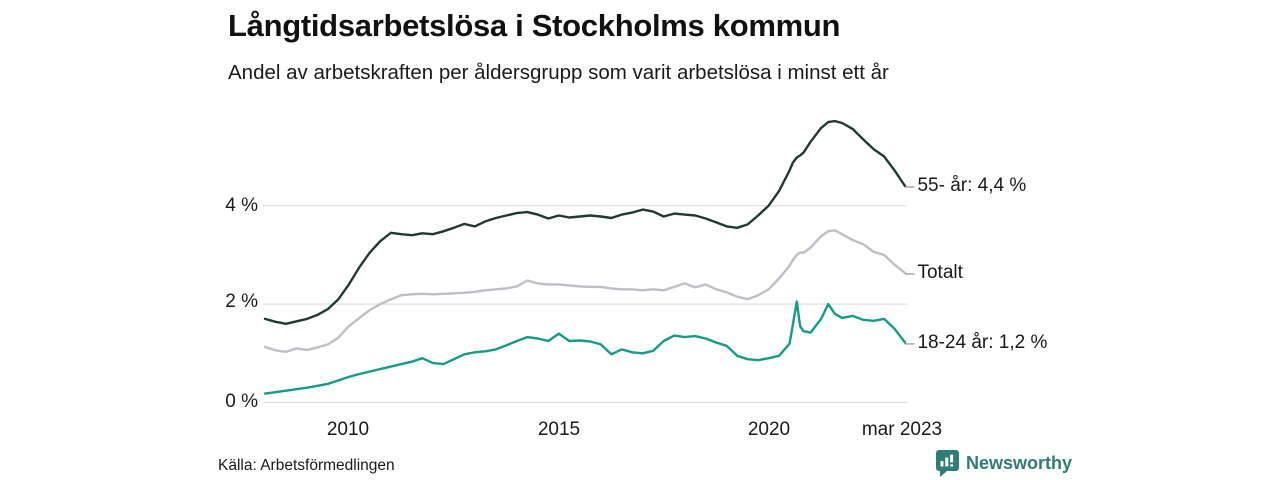  I want to click on y-tick-label-4: 4 %, so click(241, 205).